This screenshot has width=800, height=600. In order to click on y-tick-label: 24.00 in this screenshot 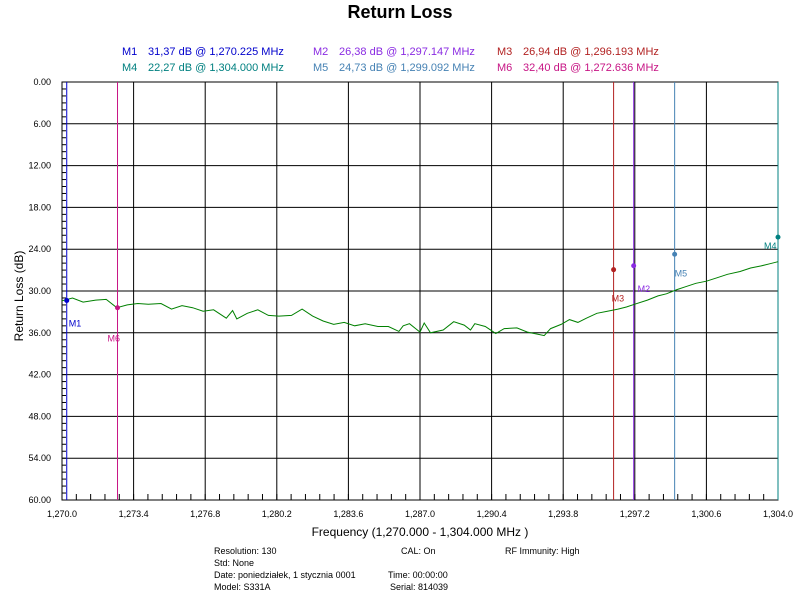, I will do `click(39, 249)`.